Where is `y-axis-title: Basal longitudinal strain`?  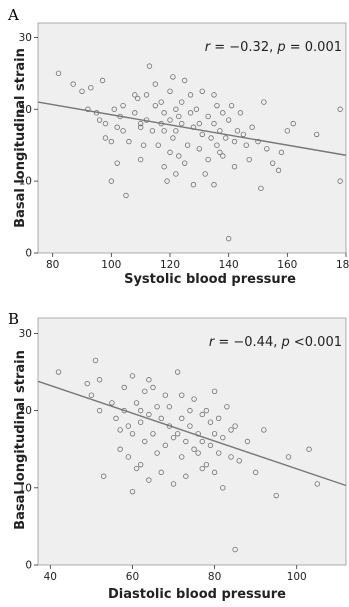 y-axis-title: Basal longitudinal strain is located at coordinates (20, 440).